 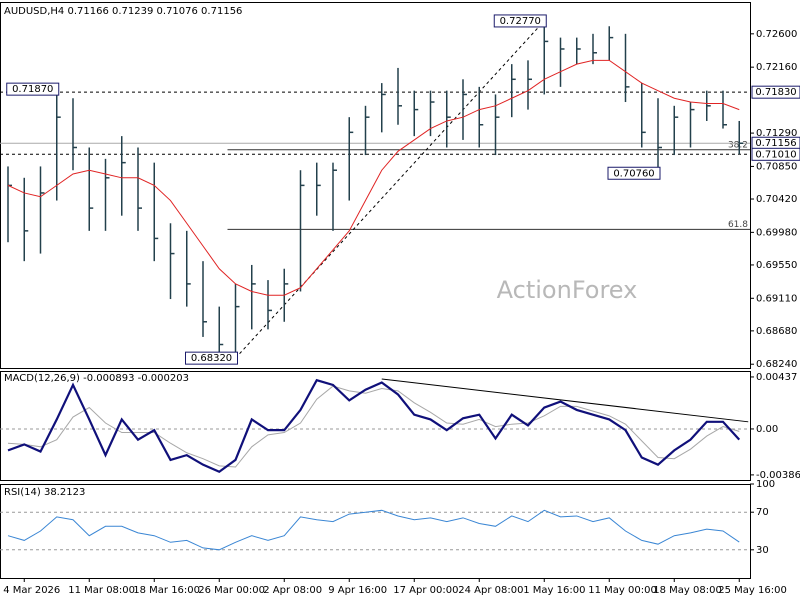 What do you see at coordinates (166, 590) in the screenshot?
I see `x-tick-label: 18 Mar 16:00` at bounding box center [166, 590].